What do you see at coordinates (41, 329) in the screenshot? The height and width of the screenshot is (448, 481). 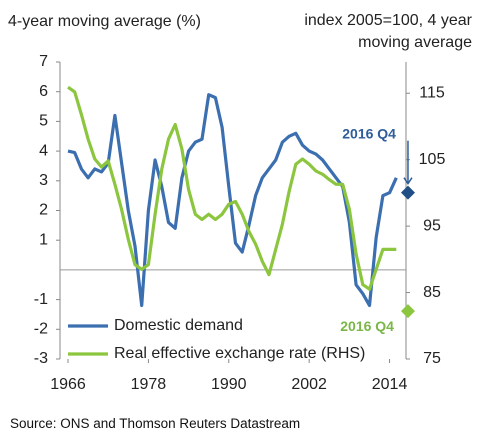 I see `y-tick-label: -2` at bounding box center [41, 329].